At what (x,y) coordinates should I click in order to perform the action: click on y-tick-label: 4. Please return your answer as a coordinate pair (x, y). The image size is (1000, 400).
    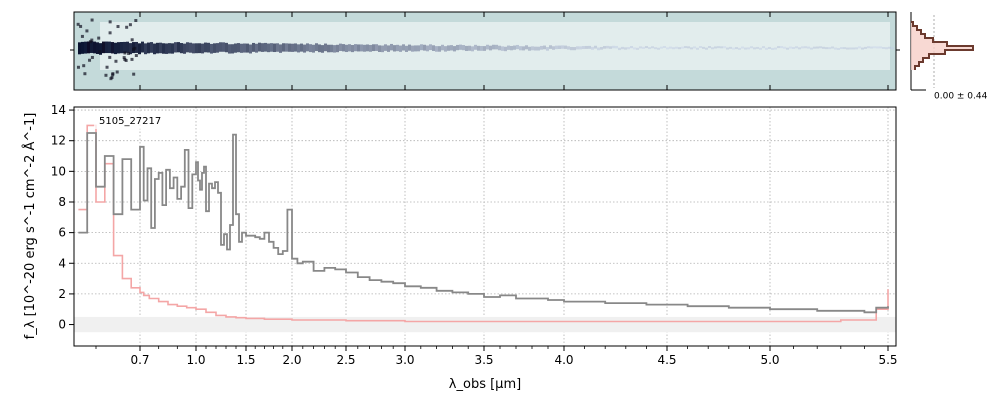
    Looking at the image, I should click on (62, 263).